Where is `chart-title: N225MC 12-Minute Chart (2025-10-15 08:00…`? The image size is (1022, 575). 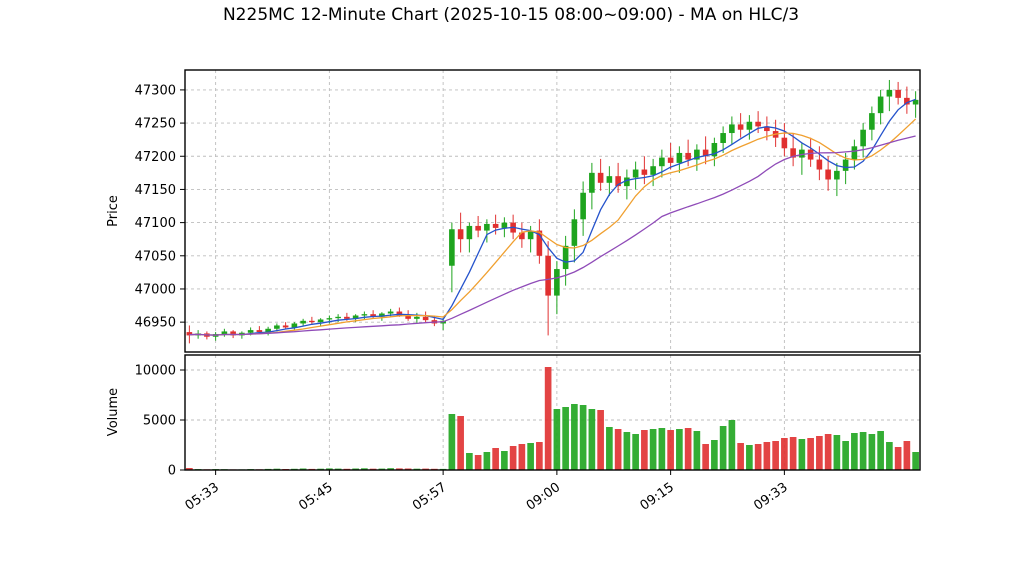 chart-title: N225MC 12-Minute Chart (2025-10-15 08:00… is located at coordinates (511, 15).